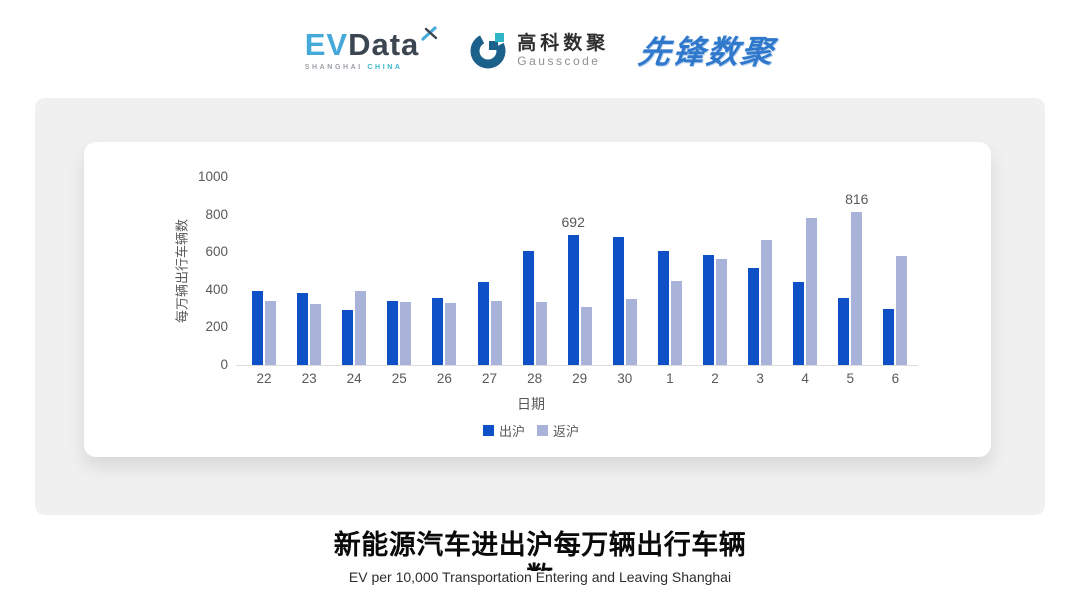 The image size is (1080, 608). I want to click on chart-legend: 出沪 返沪, so click(530, 430).